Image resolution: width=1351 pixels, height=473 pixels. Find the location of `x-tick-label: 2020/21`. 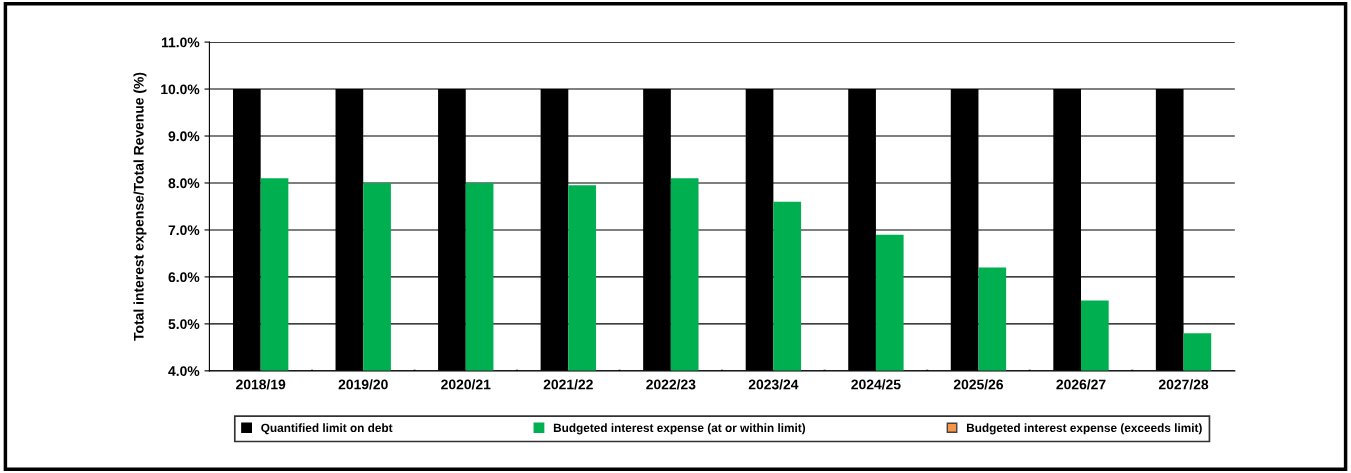

x-tick-label: 2020/21 is located at coordinates (466, 384).